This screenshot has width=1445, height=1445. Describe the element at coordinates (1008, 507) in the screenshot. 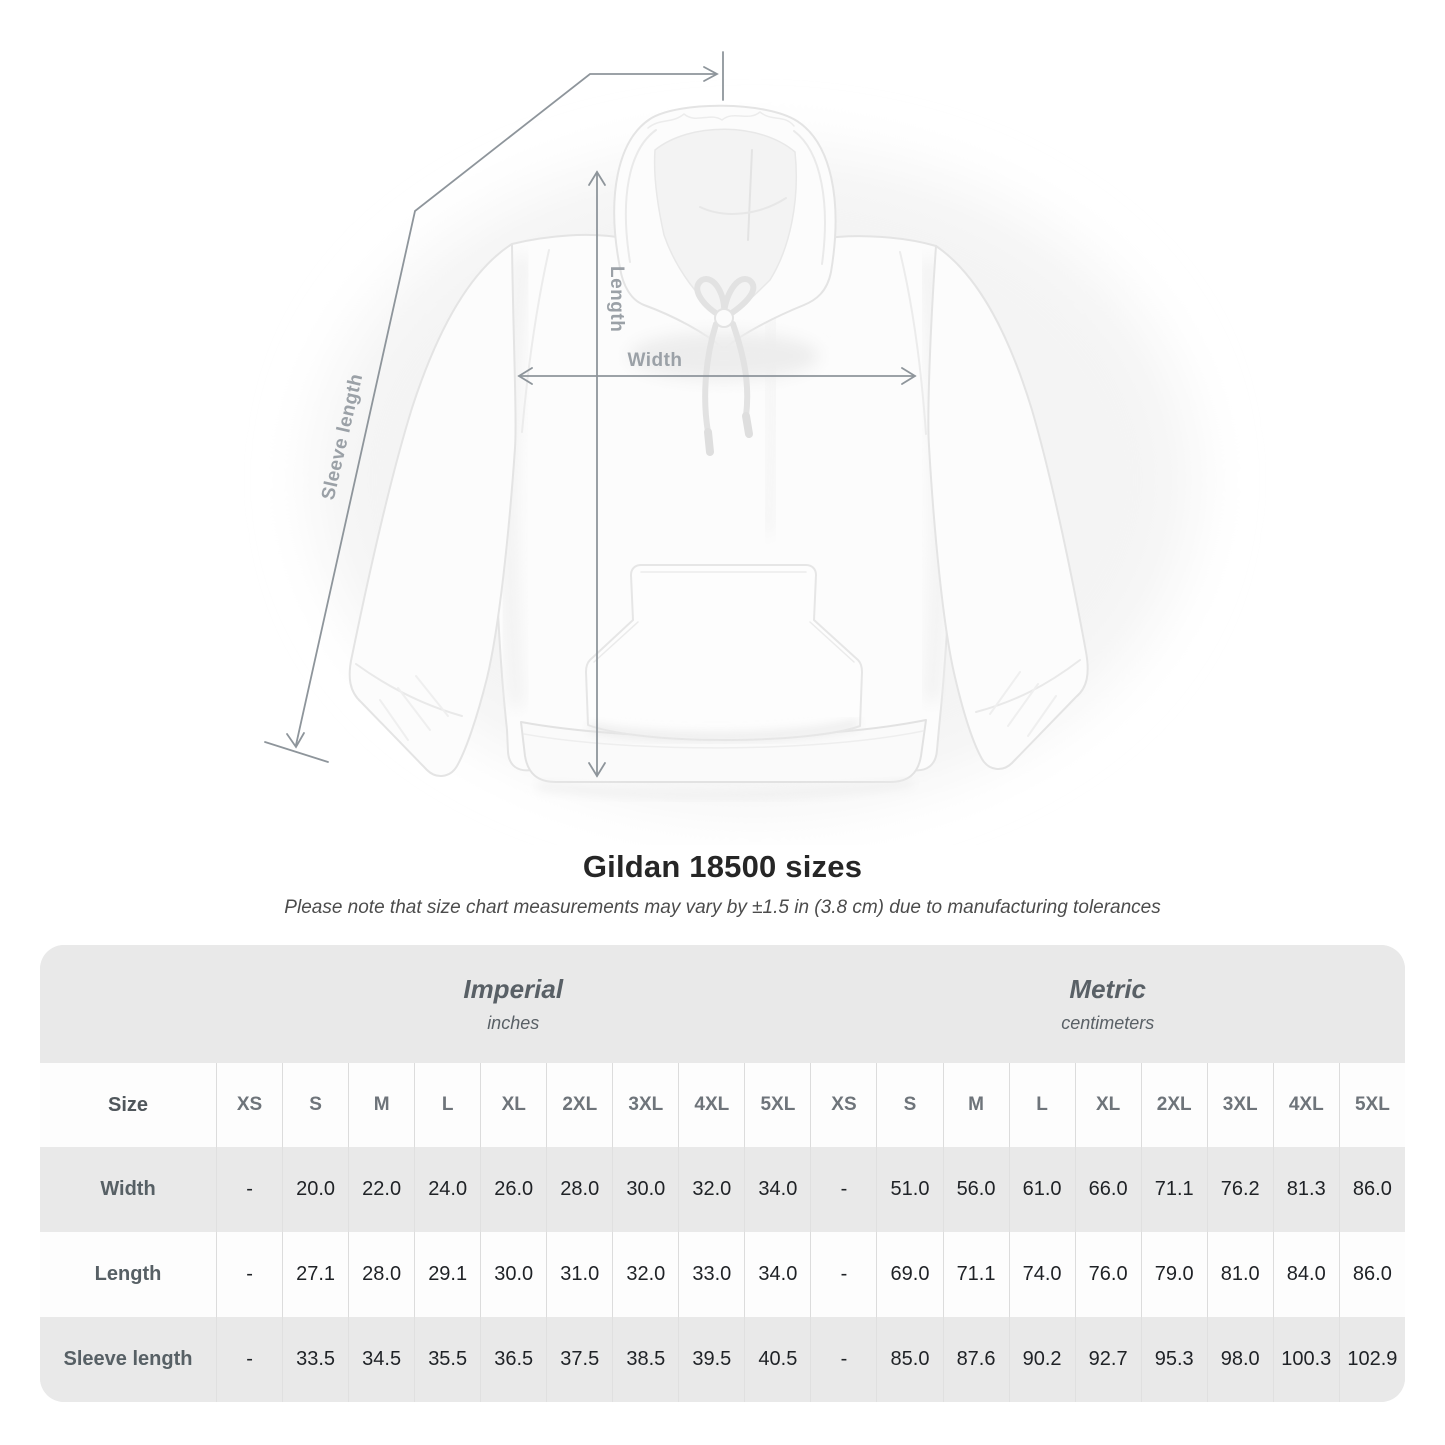

I see `hoodie-right-sleeve` at that location.